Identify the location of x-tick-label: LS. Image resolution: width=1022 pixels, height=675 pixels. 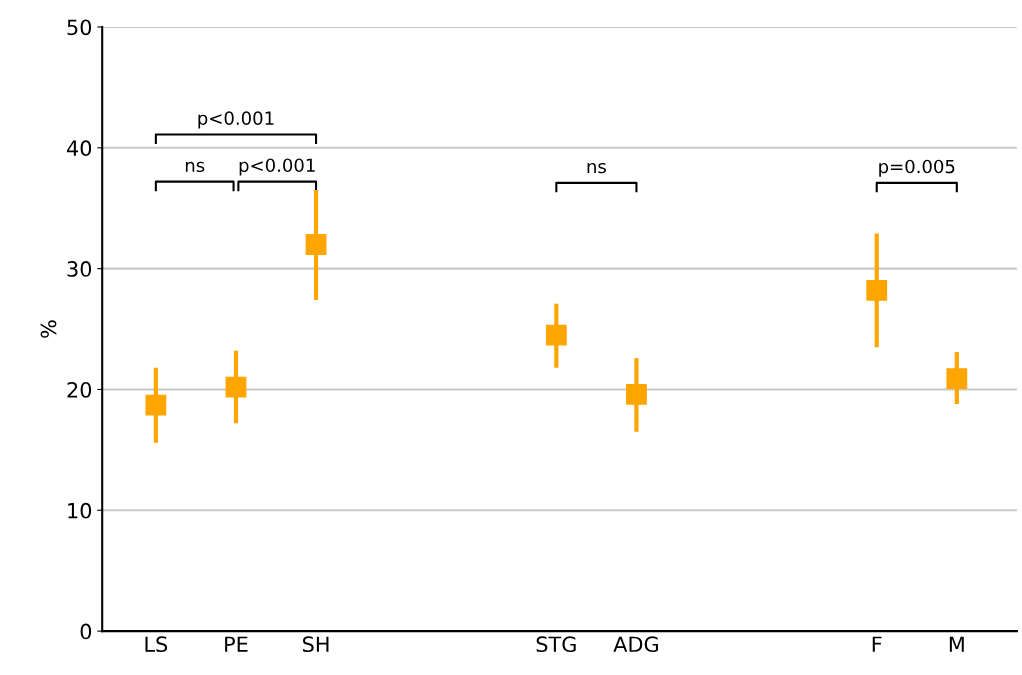
(156, 644).